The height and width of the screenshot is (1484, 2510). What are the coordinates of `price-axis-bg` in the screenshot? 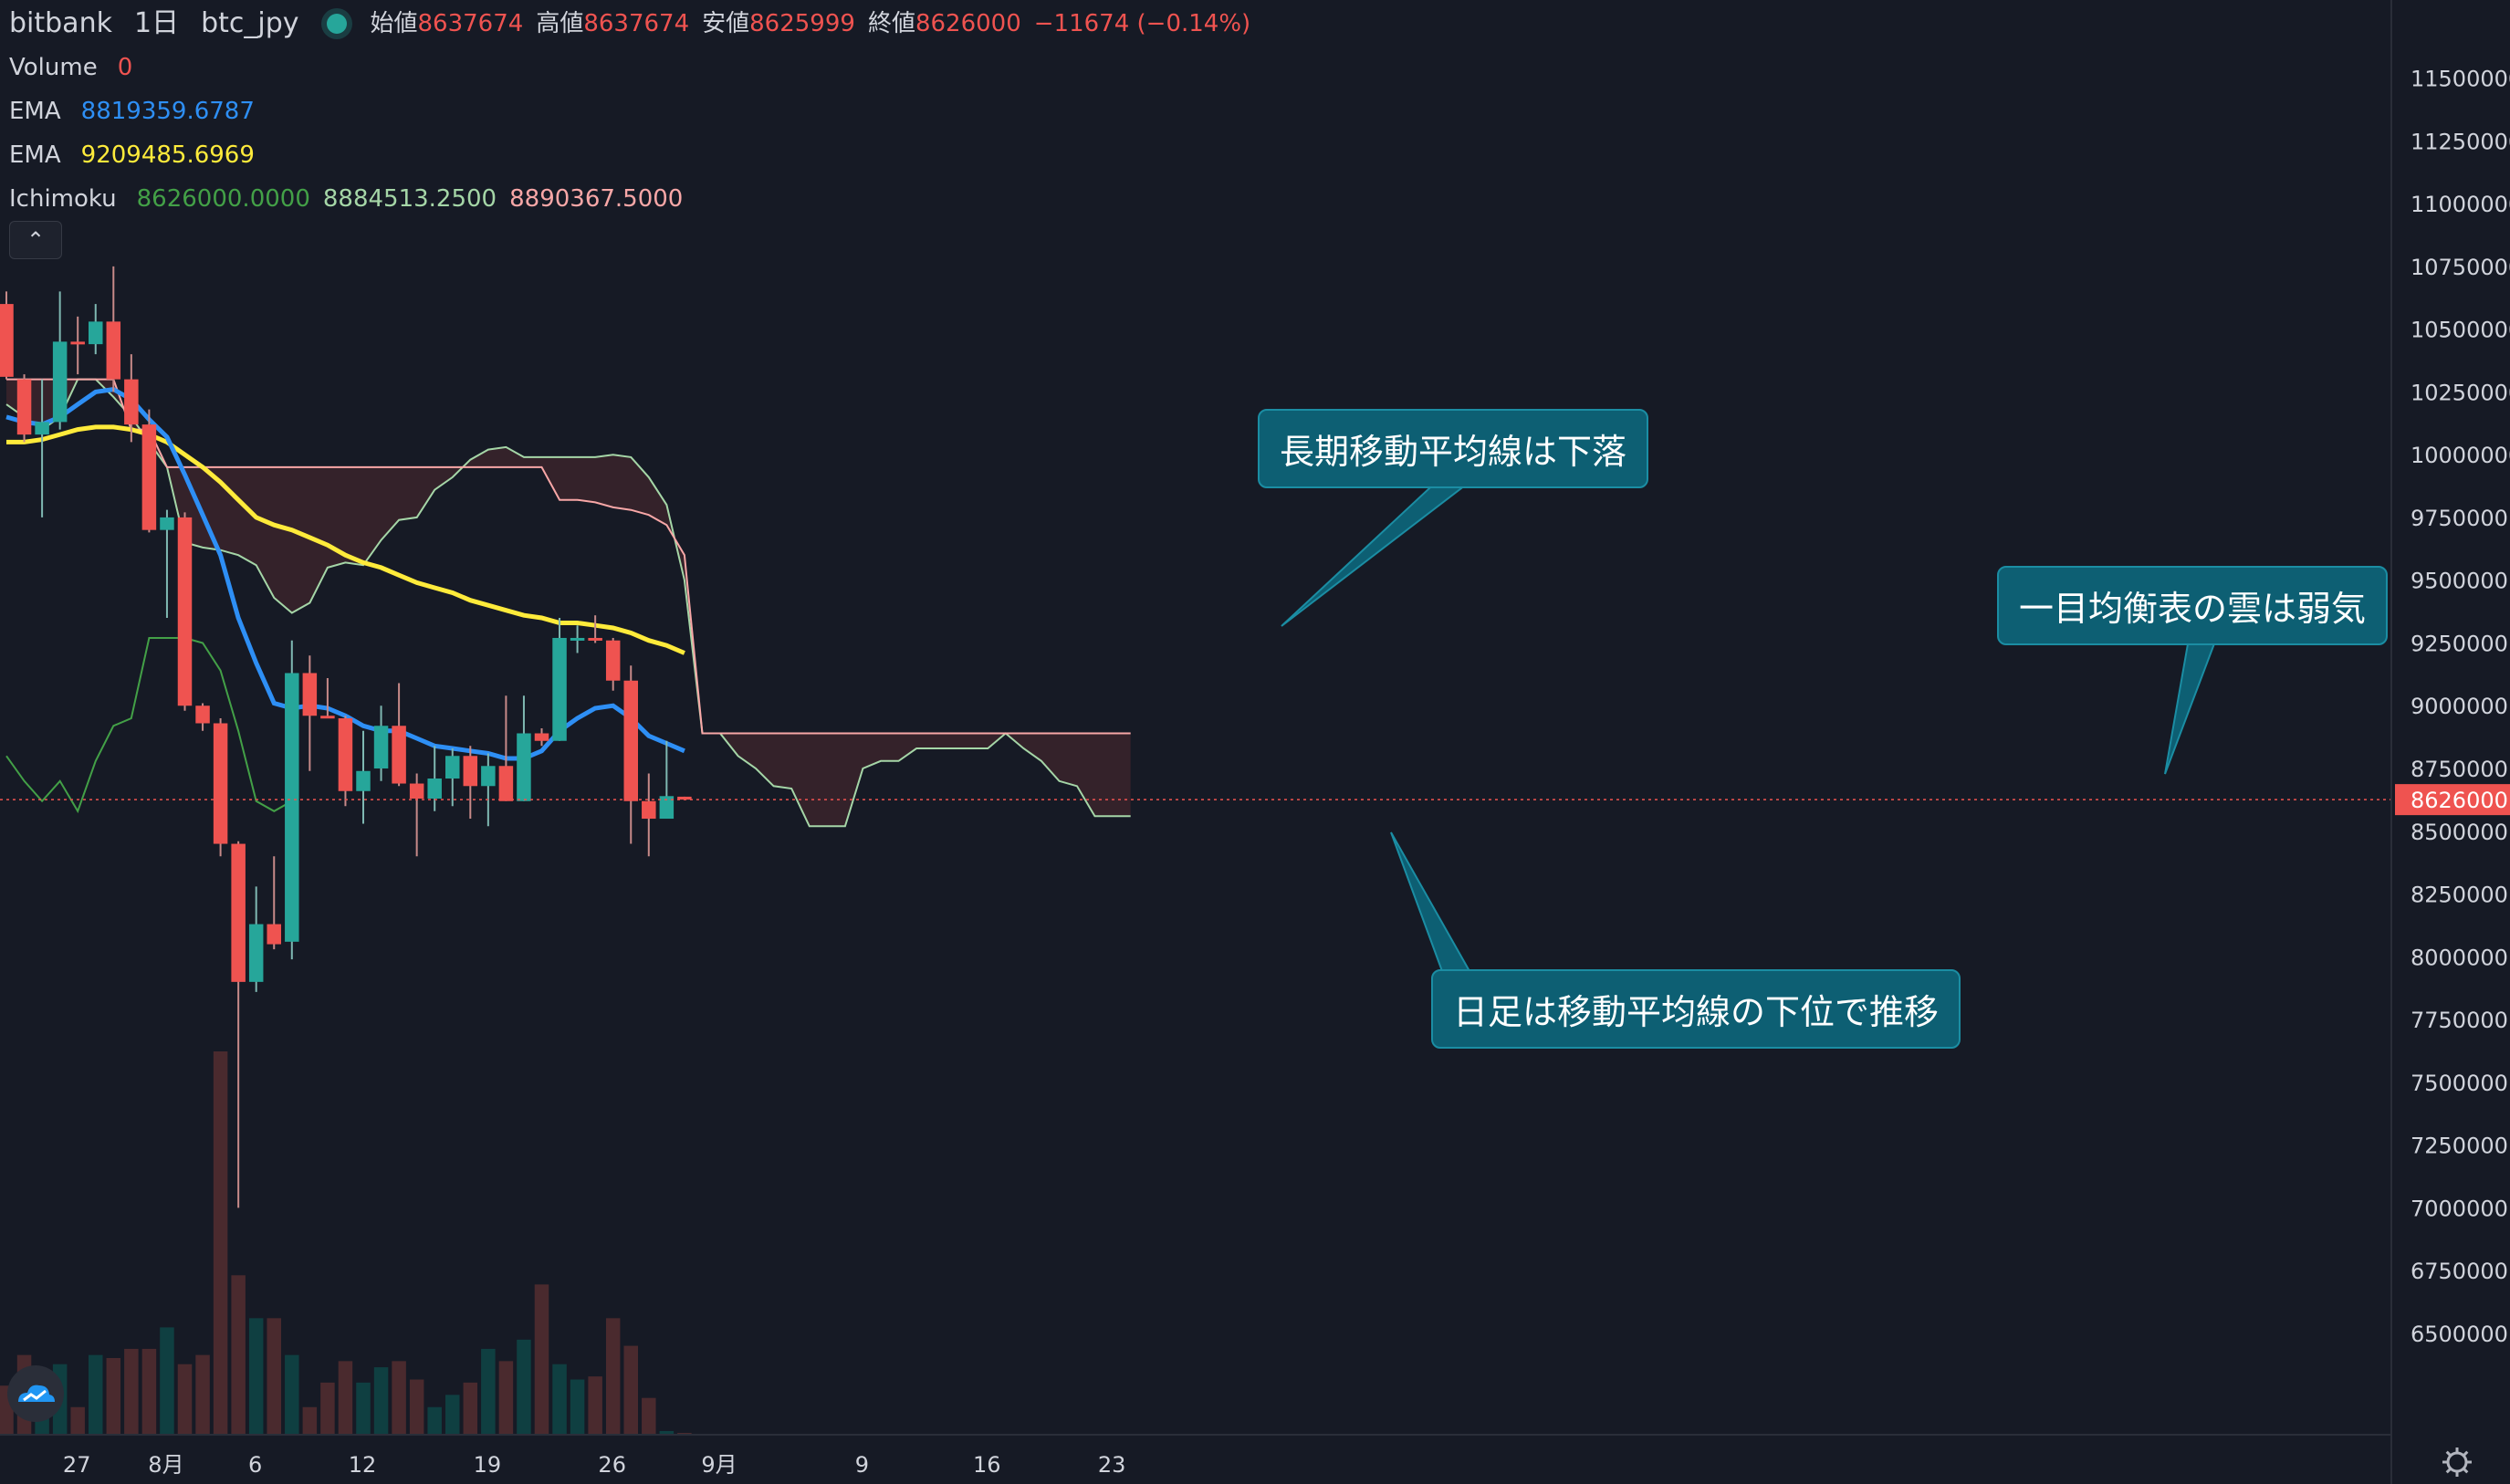 It's located at (2450, 742).